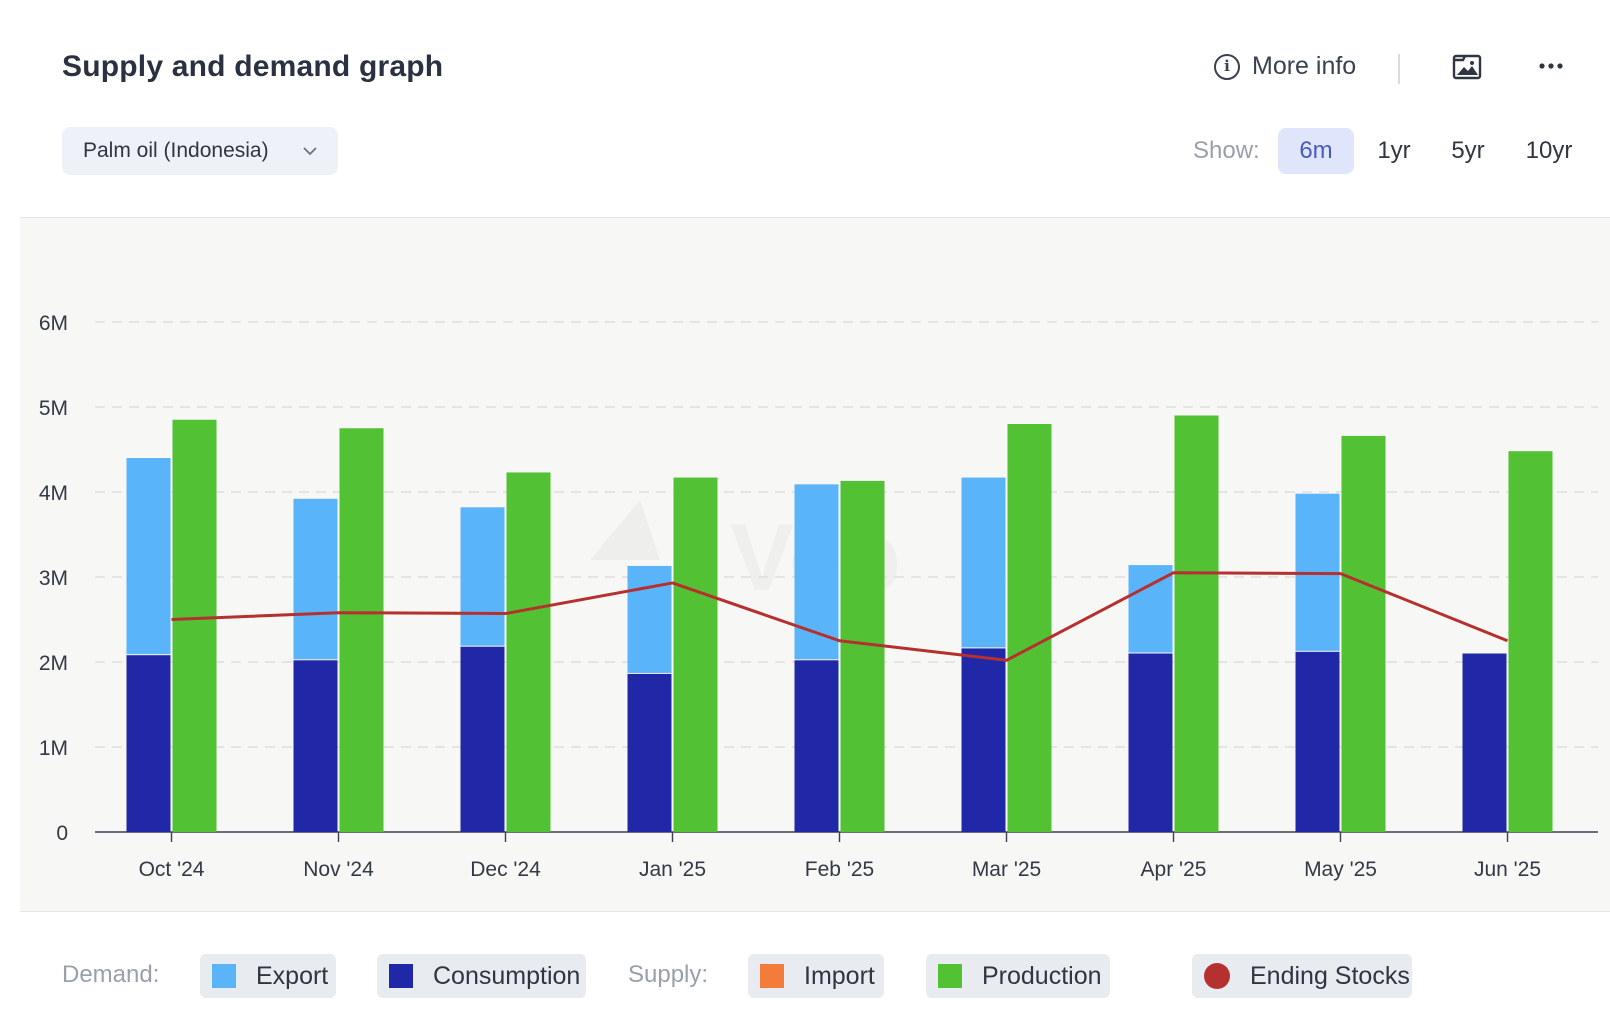  I want to click on production-swatch, so click(950, 976).